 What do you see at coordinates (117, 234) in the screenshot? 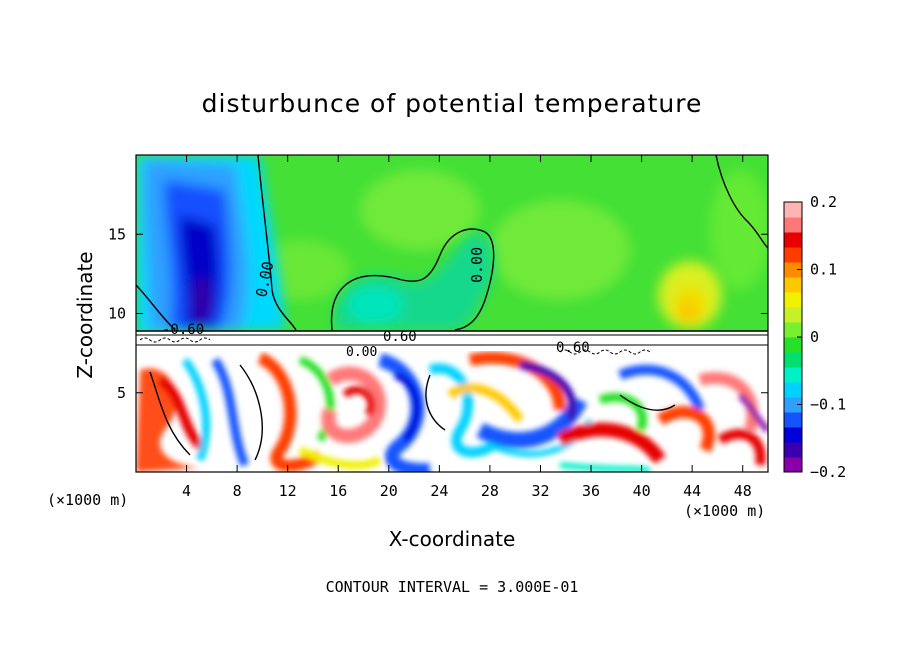
I see `y-tick-label: 15` at bounding box center [117, 234].